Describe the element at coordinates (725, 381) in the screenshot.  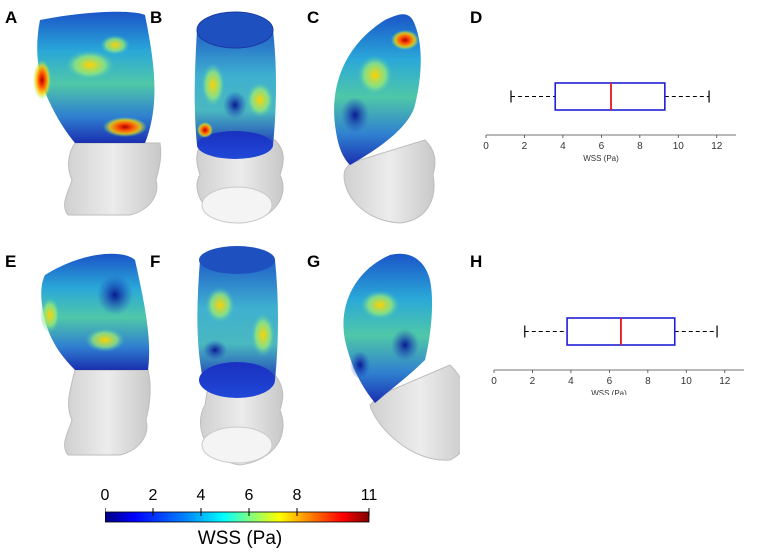
I see `boxplot-h-tick-label-6: 12` at that location.